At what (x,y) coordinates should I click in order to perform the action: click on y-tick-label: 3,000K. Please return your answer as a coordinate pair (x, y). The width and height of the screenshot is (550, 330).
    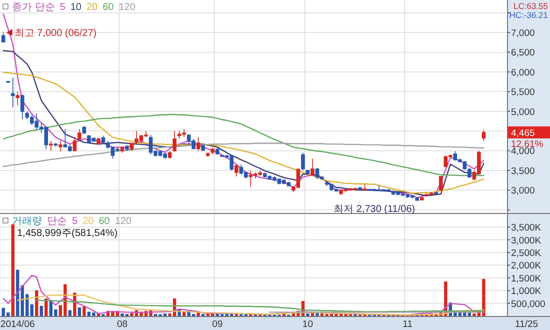
    Looking at the image, I should click on (526, 240).